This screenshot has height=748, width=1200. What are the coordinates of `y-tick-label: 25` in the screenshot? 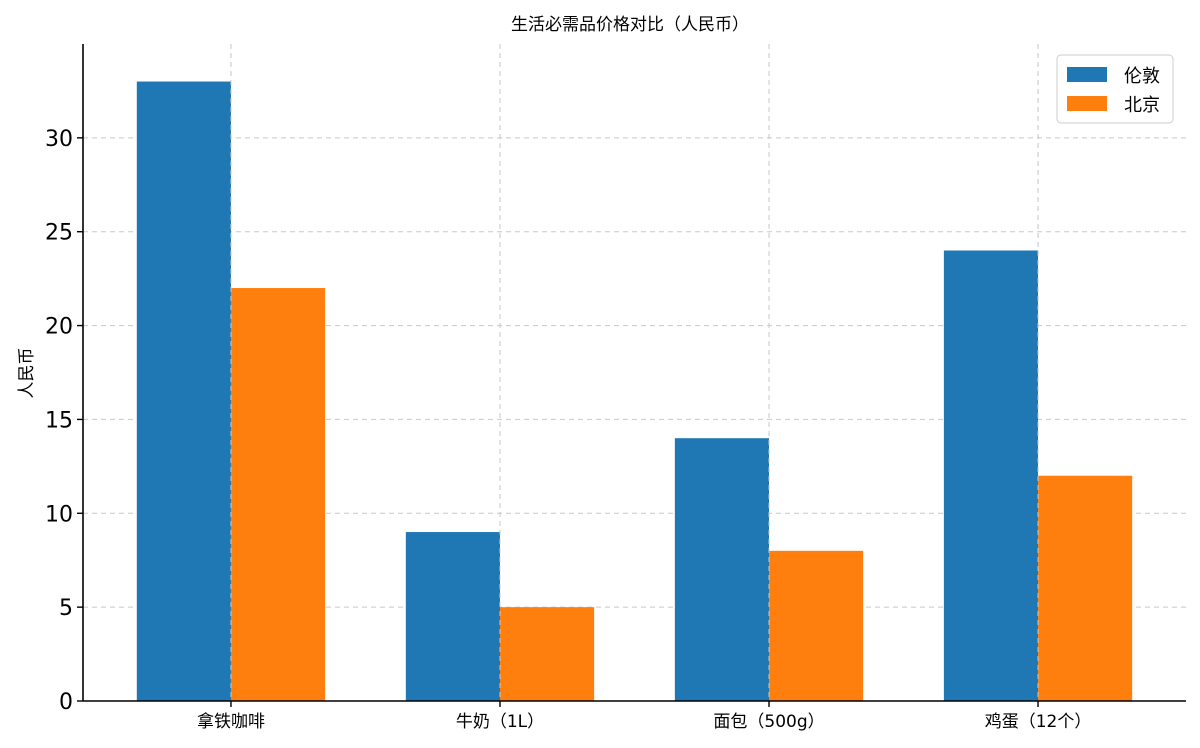 It's located at (59, 233).